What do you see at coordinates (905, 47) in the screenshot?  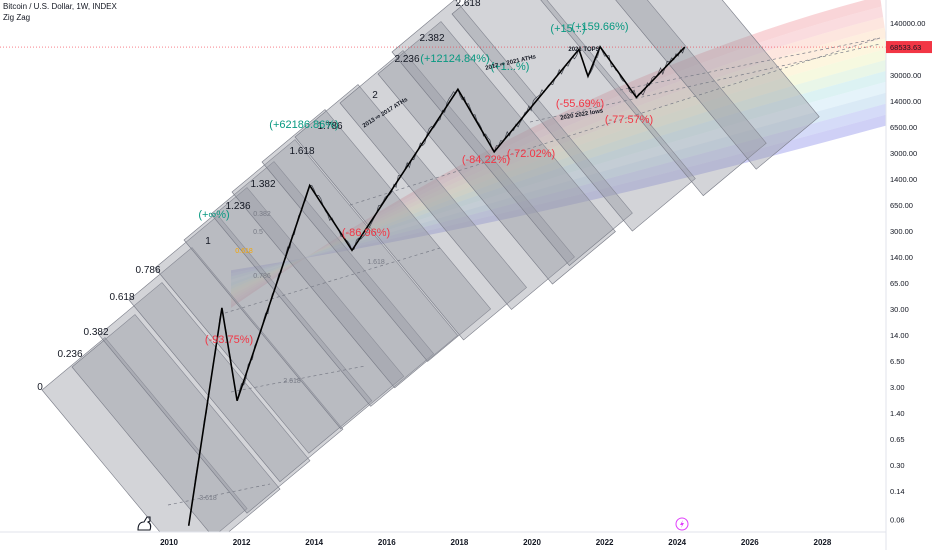 I see `last-price-label: 68533.63` at bounding box center [905, 47].